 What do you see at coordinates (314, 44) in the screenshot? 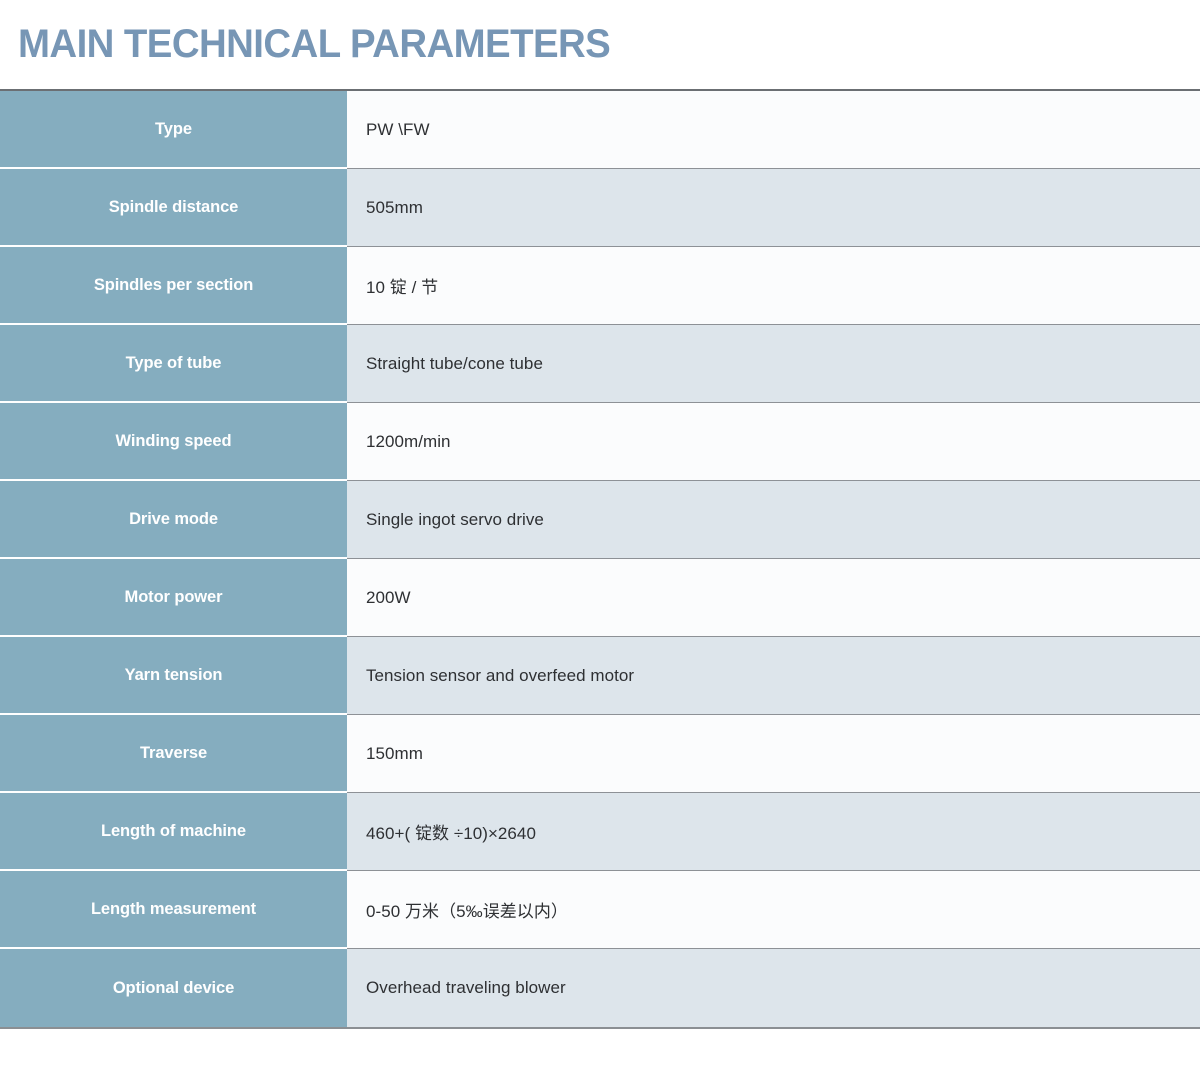
I see `page-title: MAIN TECHNICAL PARAMETERS` at bounding box center [314, 44].